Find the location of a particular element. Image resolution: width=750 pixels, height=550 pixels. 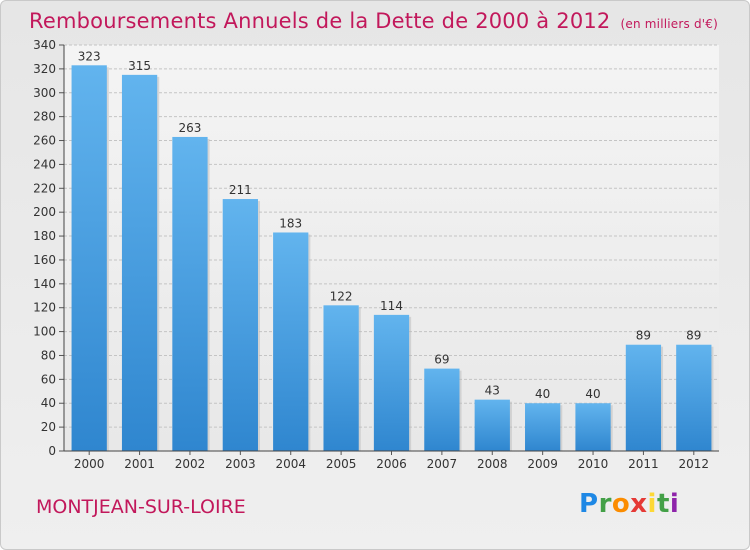

logo-letter: o is located at coordinates (621, 504).